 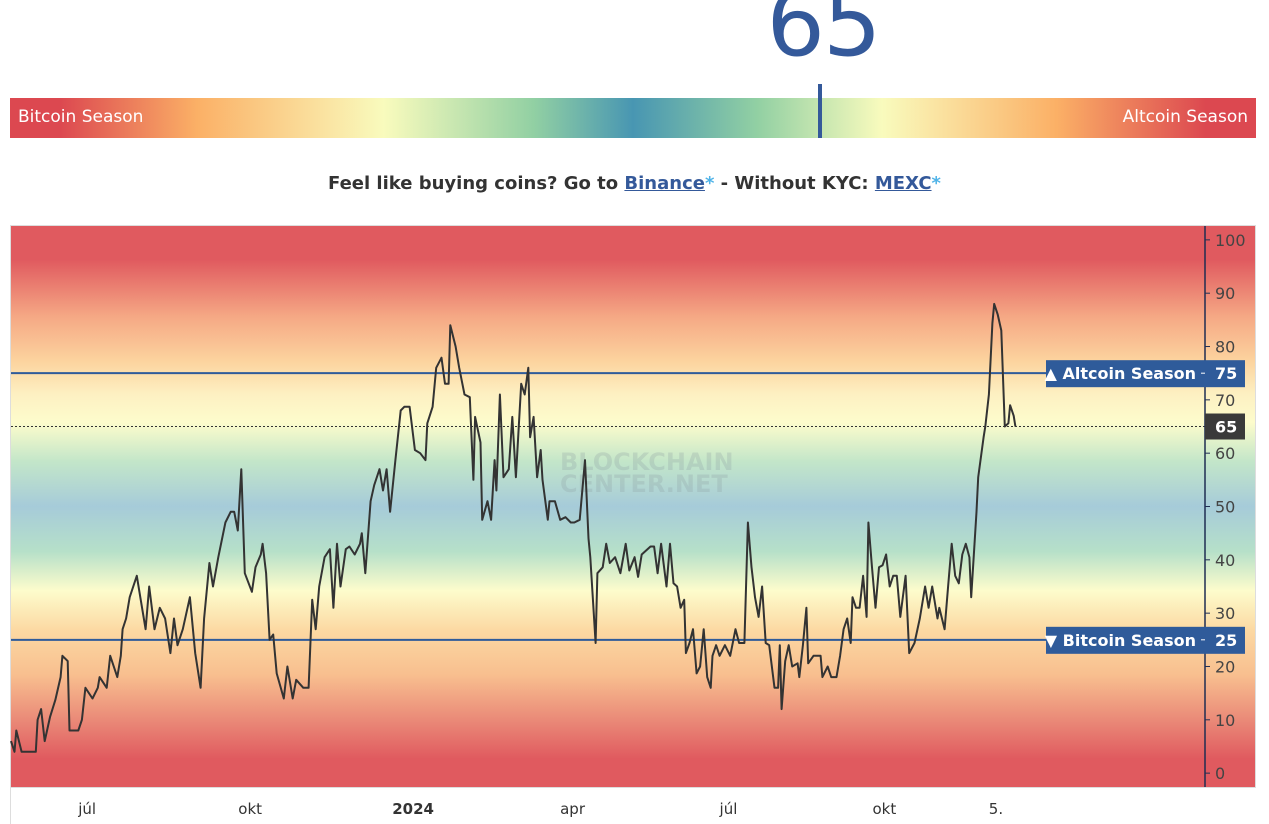 I want to click on promo-middle: - Without KYC:, so click(x=794, y=183).